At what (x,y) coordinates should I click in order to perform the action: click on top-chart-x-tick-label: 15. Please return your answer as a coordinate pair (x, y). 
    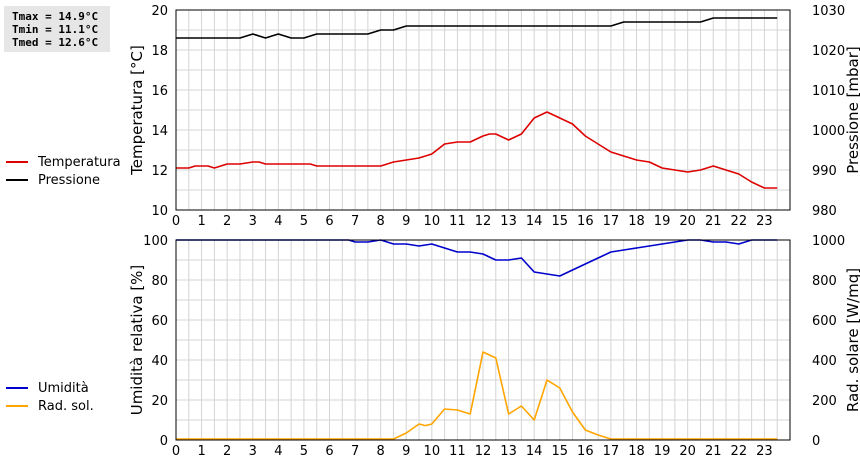
    Looking at the image, I should click on (559, 221).